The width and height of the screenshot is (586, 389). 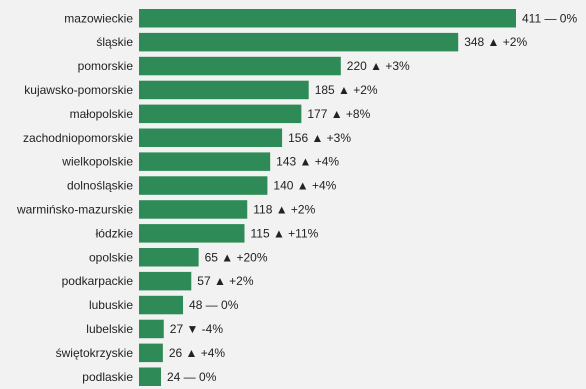 I want to click on value-label: 27 ▼ -4%, so click(x=197, y=329).